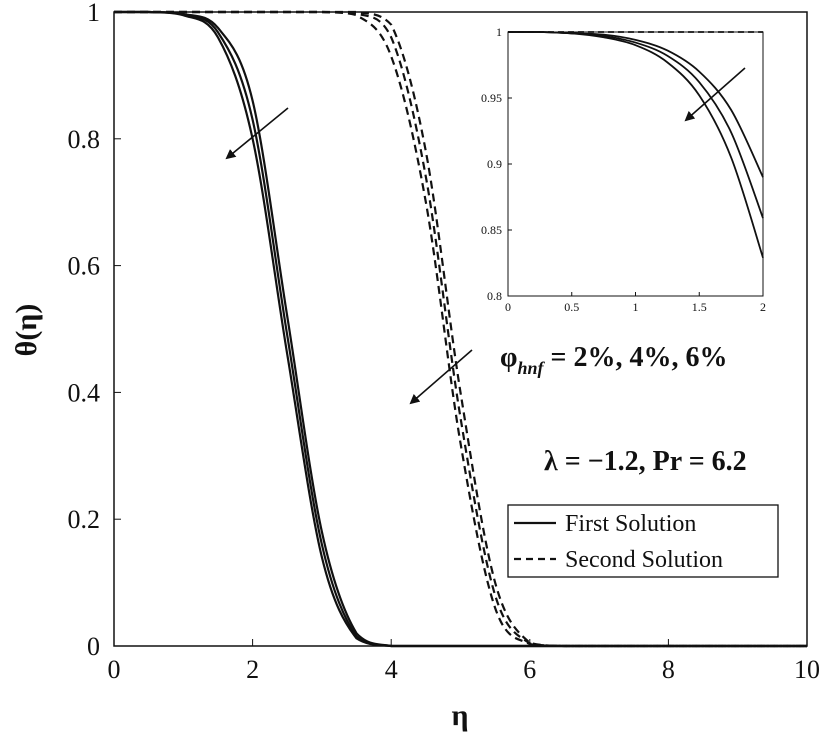  Describe the element at coordinates (84, 392) in the screenshot. I see `main-ytick-label: 0.4` at that location.